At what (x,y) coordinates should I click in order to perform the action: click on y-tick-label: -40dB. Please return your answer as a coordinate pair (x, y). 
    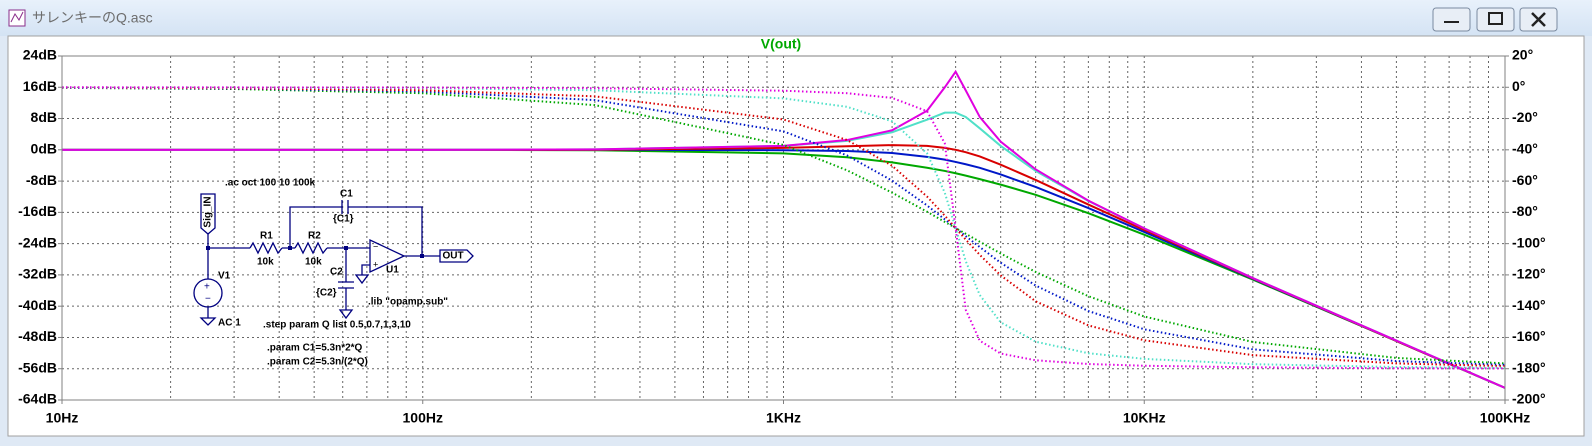
    Looking at the image, I should click on (37, 305).